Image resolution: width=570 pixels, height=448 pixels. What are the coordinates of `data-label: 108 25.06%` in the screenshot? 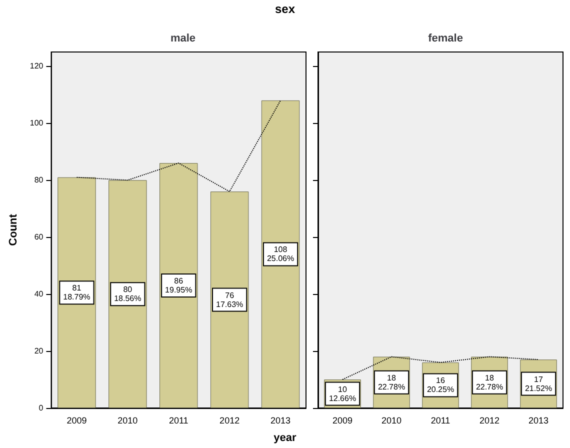 It's located at (280, 254).